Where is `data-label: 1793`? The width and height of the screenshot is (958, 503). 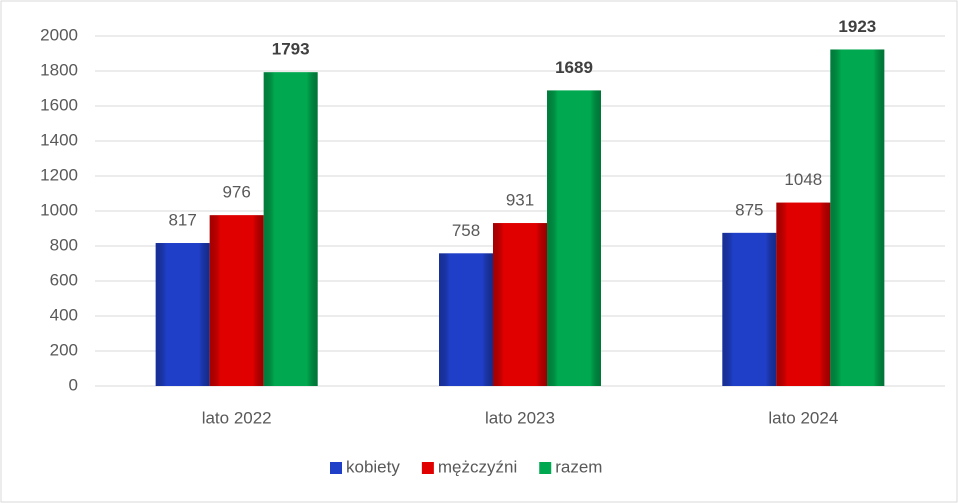
data-label: 1793 is located at coordinates (291, 49).